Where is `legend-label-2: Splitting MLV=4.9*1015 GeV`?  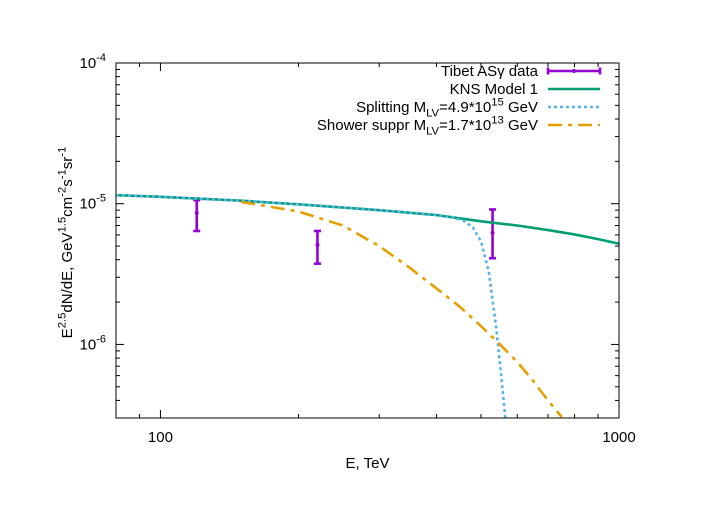
legend-label-2: Splitting MLV=4.9*1015 GeV is located at coordinates (447, 107).